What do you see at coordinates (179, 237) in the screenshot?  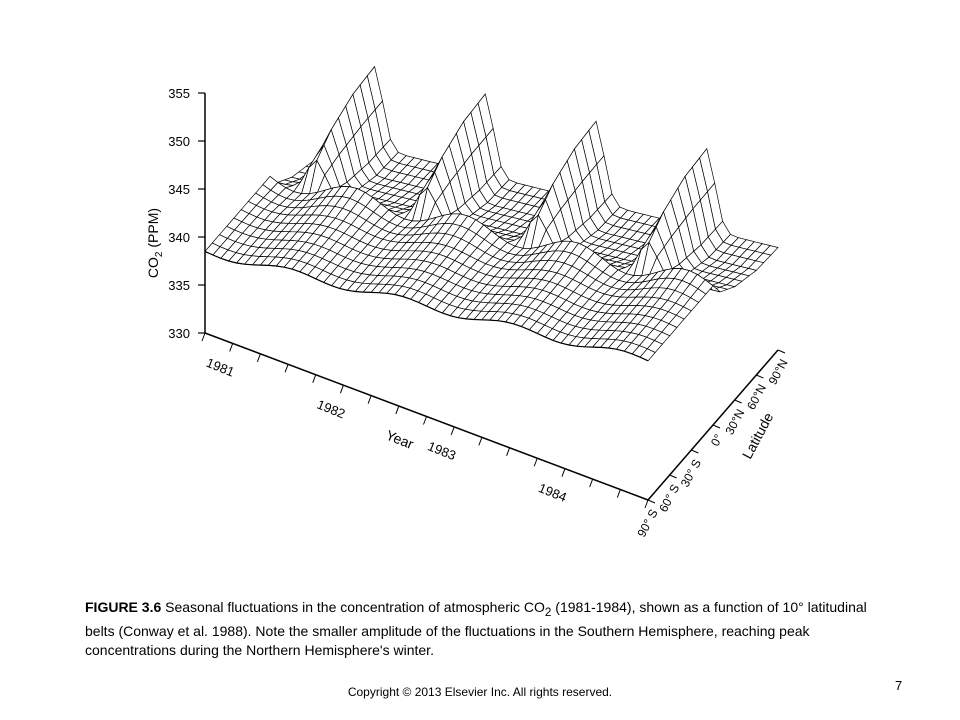 I see `z-tick-label: 340` at bounding box center [179, 237].